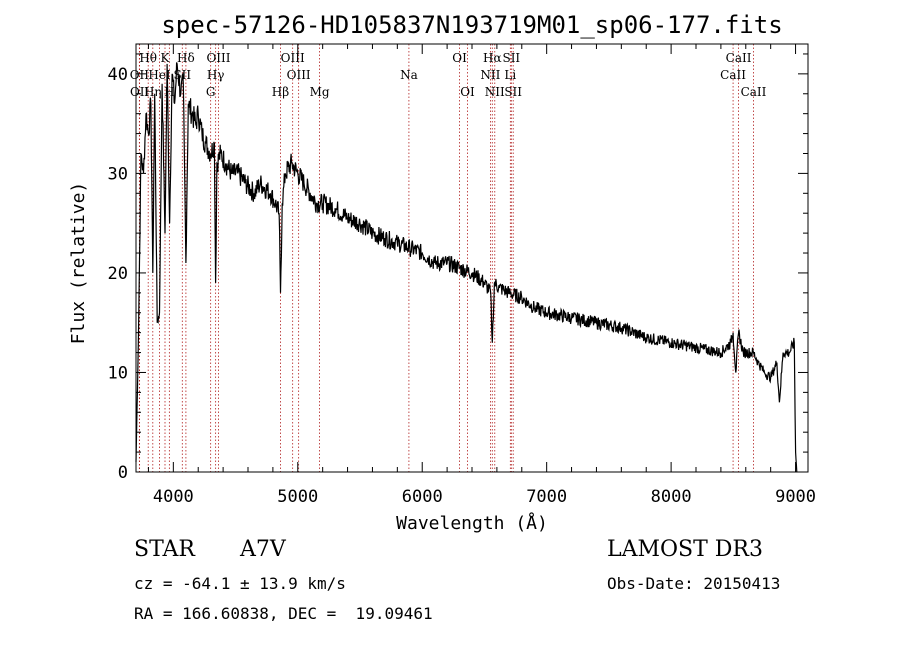  Describe the element at coordinates (472, 523) in the screenshot. I see `x-axis-label: Wavelength (Å)` at that location.